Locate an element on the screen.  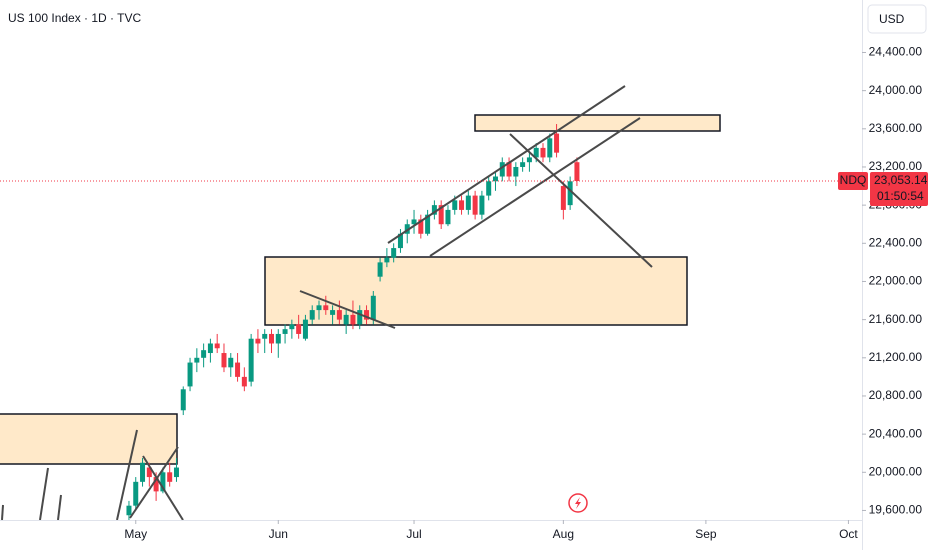
price-tag-box is located at coordinates (899, 188).